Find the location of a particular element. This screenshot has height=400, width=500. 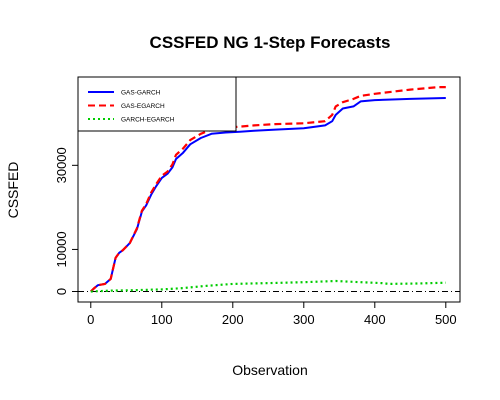

y-axis-label: CSSFED is located at coordinates (13, 190).